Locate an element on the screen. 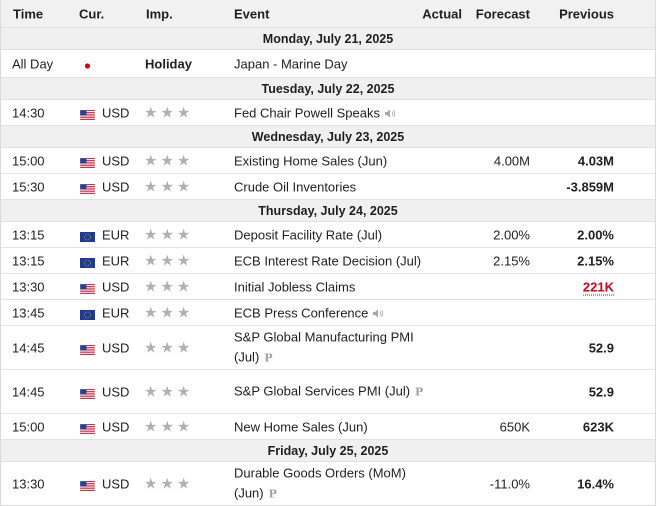 Image resolution: width=658 pixels, height=506 pixels. event-name-text: Initial Jobless Claims is located at coordinates (295, 286).